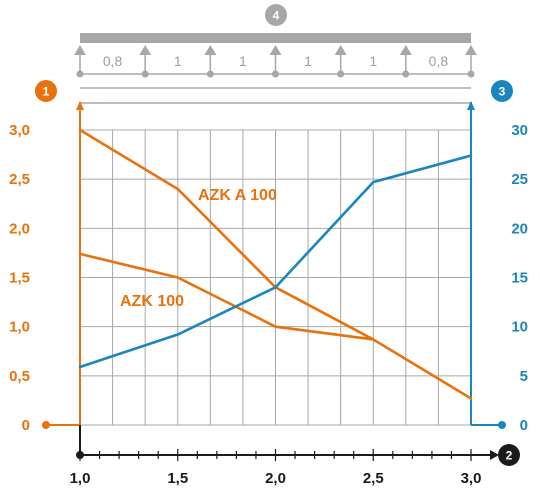 This screenshot has width=540, height=491. Describe the element at coordinates (275, 68) in the screenshot. I see `support-beam-diagram: 0,8 1 1 1 1 0,8` at that location.